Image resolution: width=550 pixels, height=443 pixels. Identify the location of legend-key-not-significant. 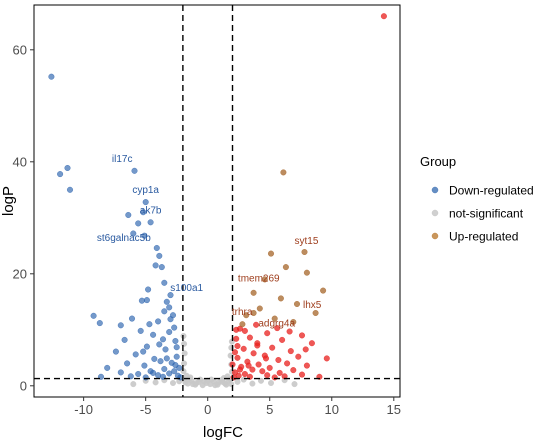
(435, 213).